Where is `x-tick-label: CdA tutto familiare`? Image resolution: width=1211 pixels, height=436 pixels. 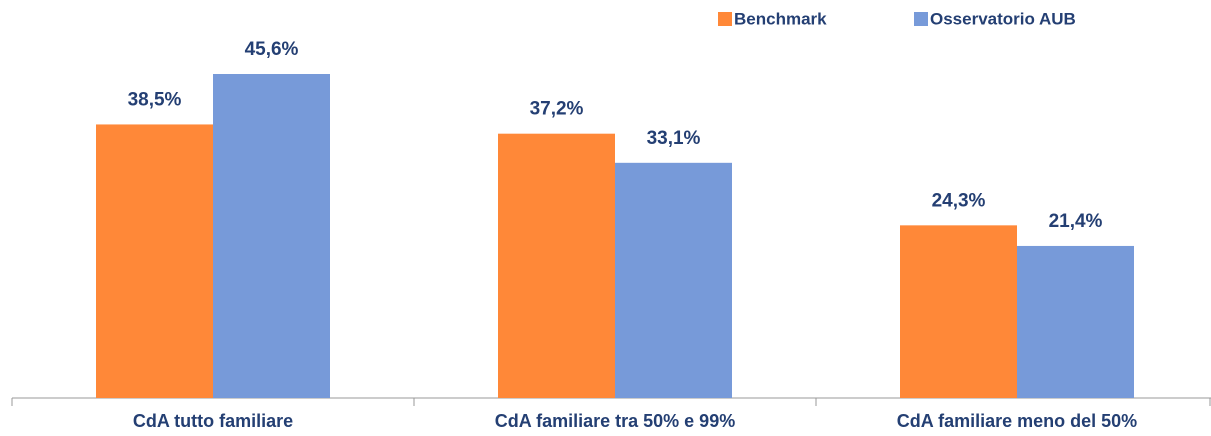 x-tick-label: CdA tutto familiare is located at coordinates (213, 421).